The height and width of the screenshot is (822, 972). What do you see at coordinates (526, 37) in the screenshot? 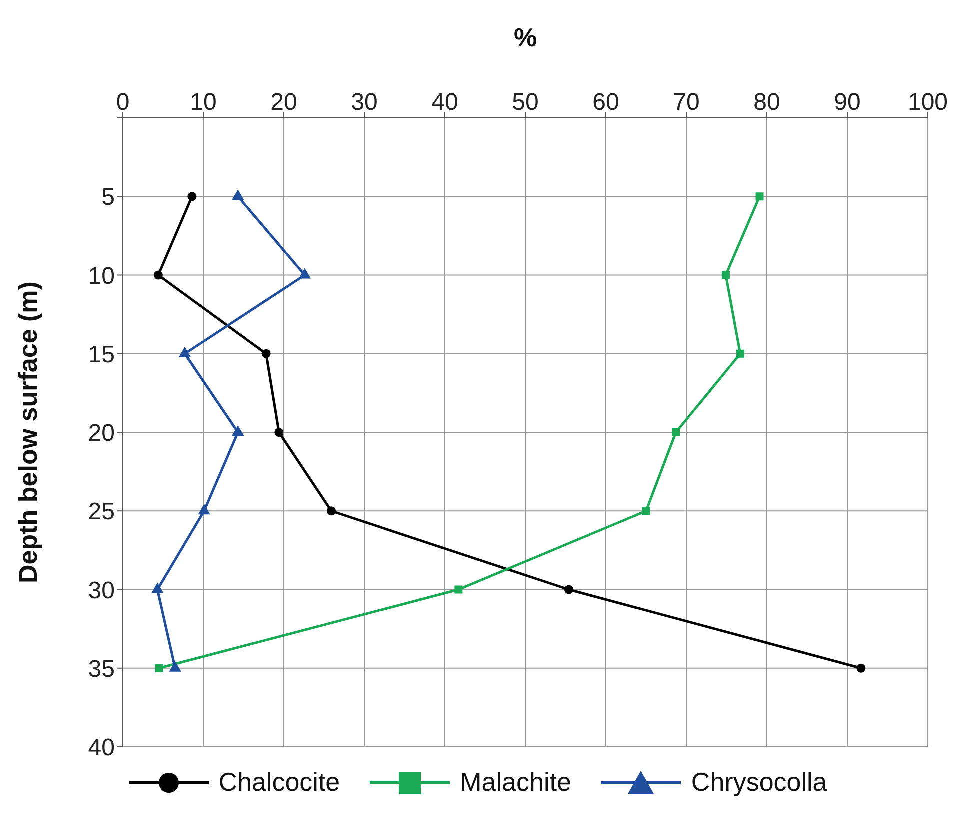
I see `x-axis-title: %` at bounding box center [526, 37].